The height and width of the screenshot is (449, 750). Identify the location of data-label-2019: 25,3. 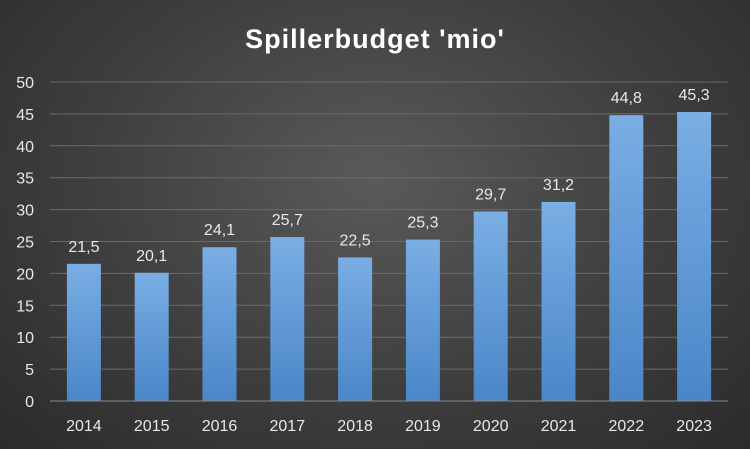
(422, 223).